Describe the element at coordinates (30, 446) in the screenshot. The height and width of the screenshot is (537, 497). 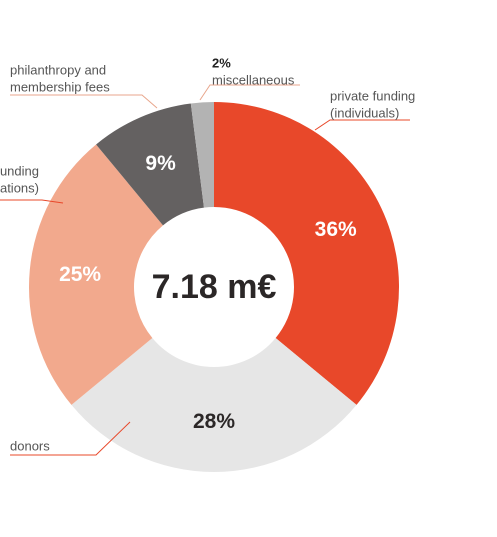
I see `annotation-label: donors` at that location.